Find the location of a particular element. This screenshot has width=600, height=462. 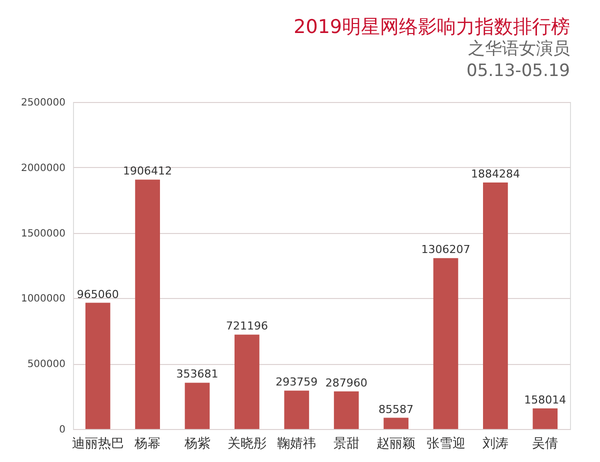

data-label: 85587 is located at coordinates (396, 409).